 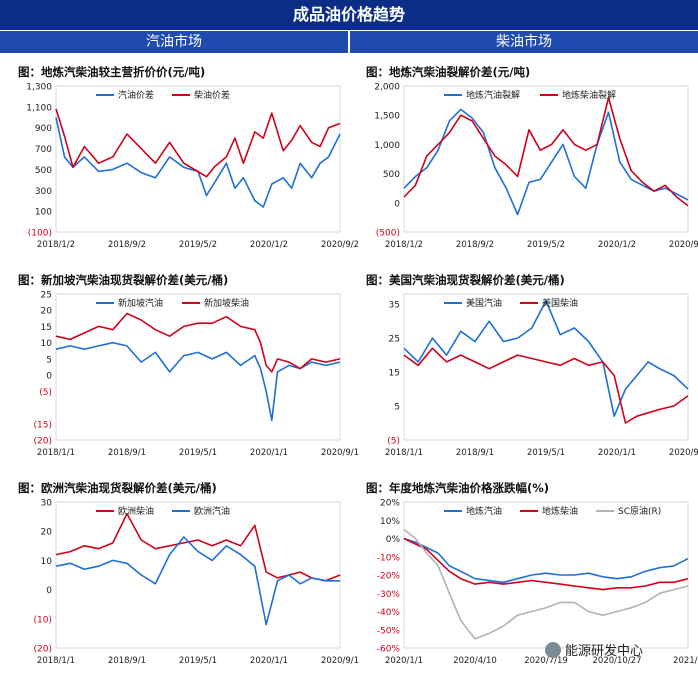 What do you see at coordinates (604, 651) in the screenshot?
I see `watermark-text: 能源研发中心` at bounding box center [604, 651].